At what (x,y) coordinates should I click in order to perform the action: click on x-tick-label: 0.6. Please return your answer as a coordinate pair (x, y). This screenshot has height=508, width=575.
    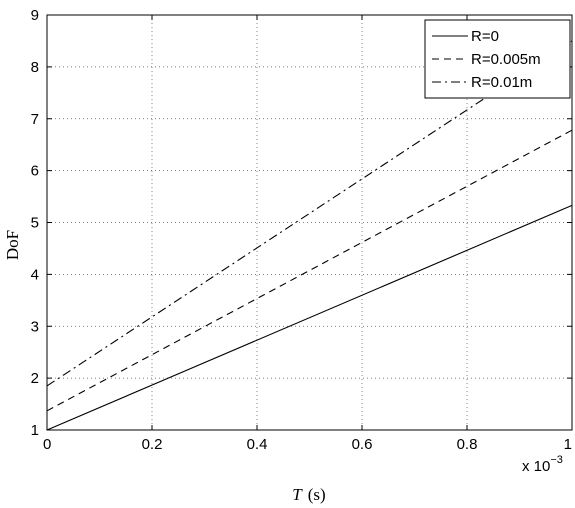
    Looking at the image, I should click on (362, 444).